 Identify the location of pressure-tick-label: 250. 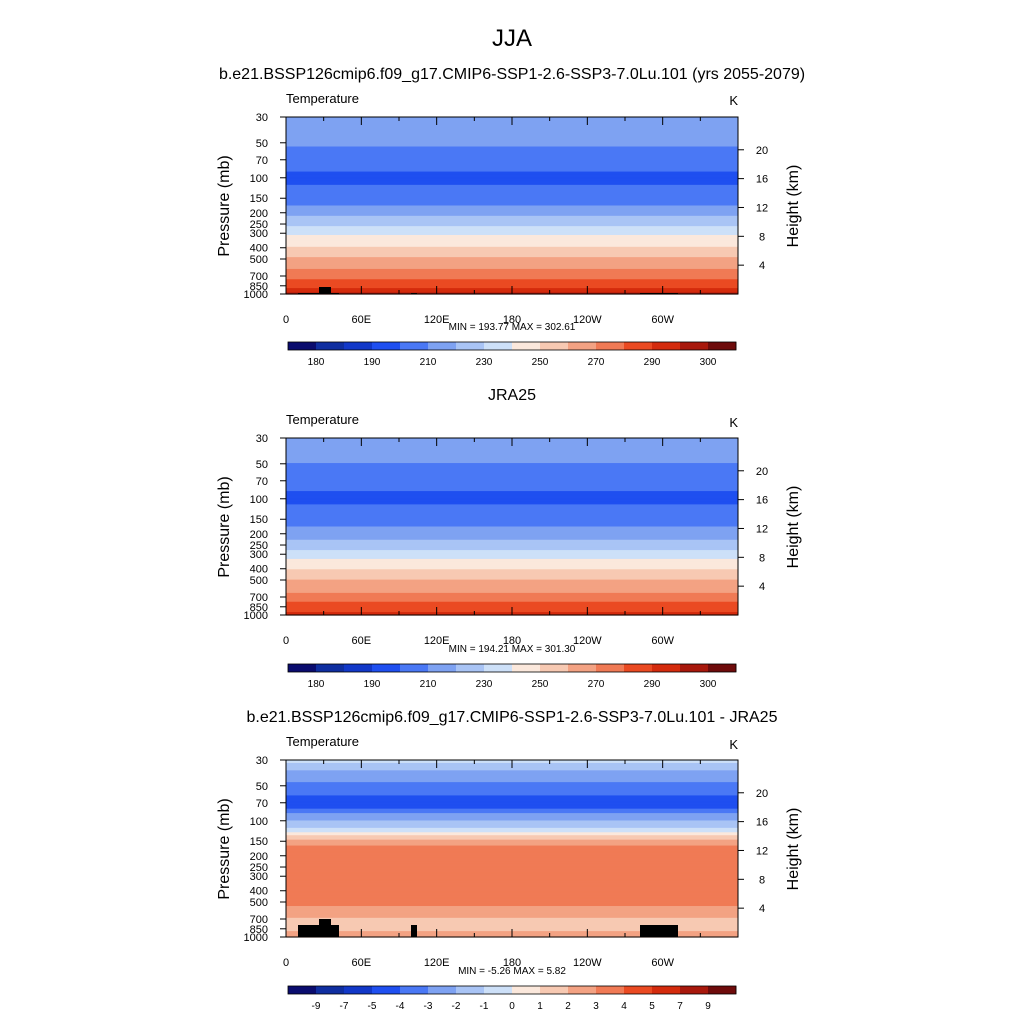
(259, 225).